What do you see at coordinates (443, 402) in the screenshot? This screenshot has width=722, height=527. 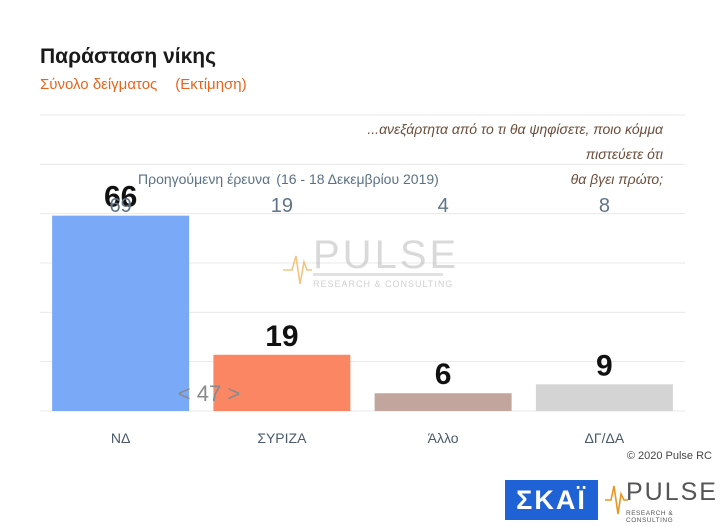 I see `bar-other` at bounding box center [443, 402].